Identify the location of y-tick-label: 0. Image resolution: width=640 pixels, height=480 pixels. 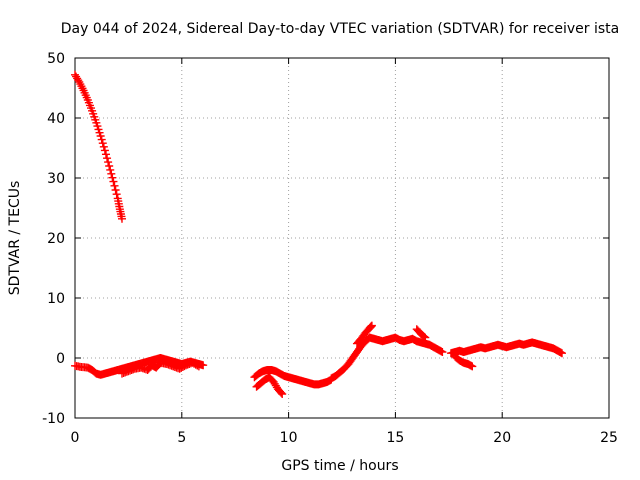
(60, 359).